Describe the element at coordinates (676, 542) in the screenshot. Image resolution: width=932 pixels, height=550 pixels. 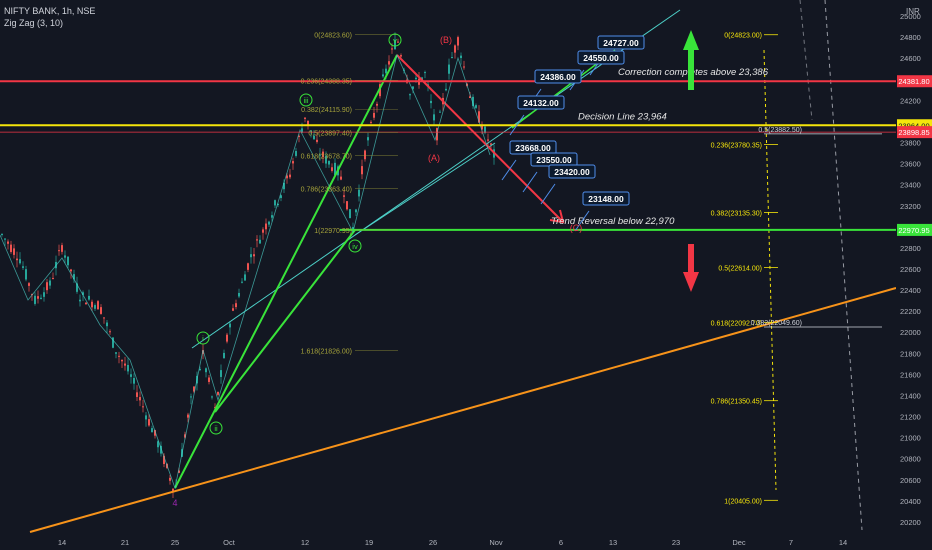
I see `time-tick-label: 23` at that location.